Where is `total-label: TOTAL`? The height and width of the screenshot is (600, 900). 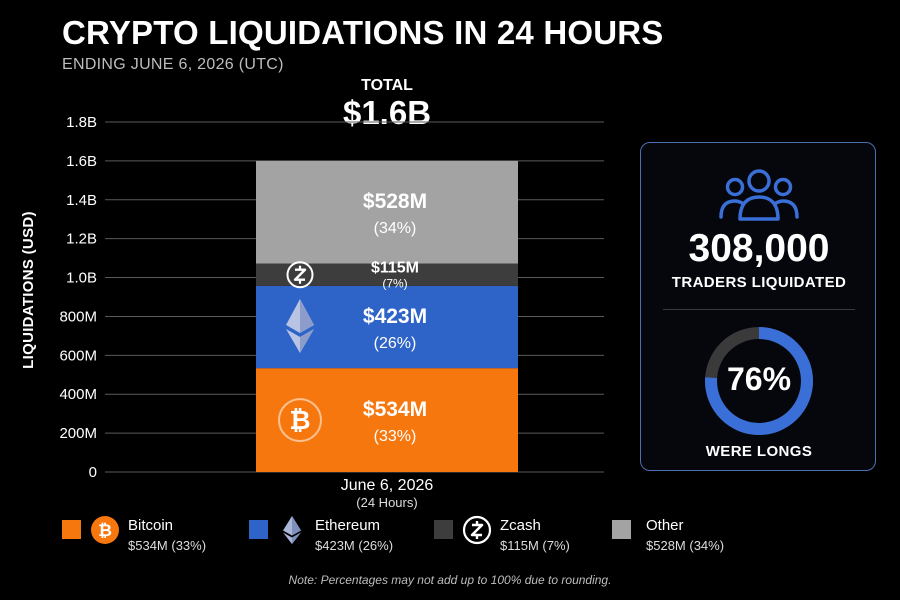
total-label: TOTAL is located at coordinates (387, 85).